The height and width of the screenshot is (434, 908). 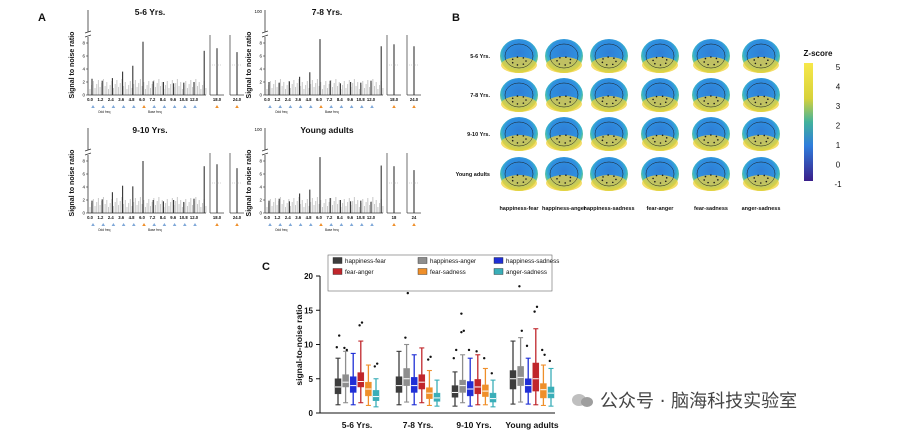 I want to click on colorbar-tick-label: 4, so click(x=838, y=87).